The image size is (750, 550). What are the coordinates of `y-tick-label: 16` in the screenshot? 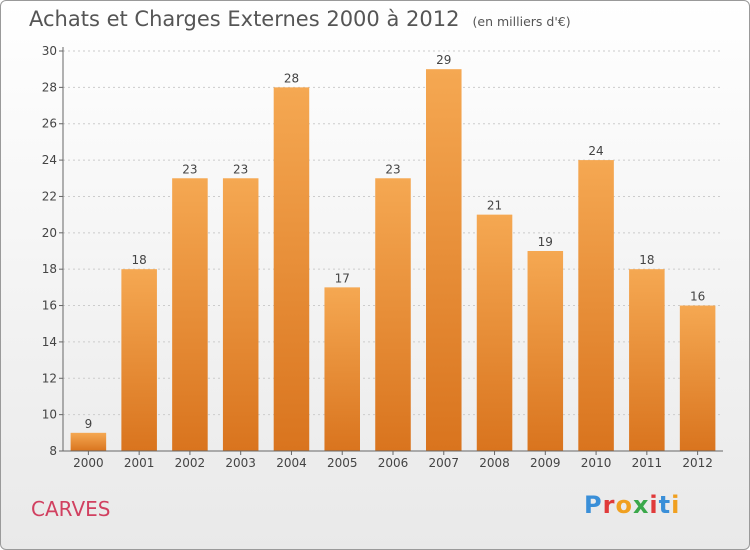 It's located at (49, 306).